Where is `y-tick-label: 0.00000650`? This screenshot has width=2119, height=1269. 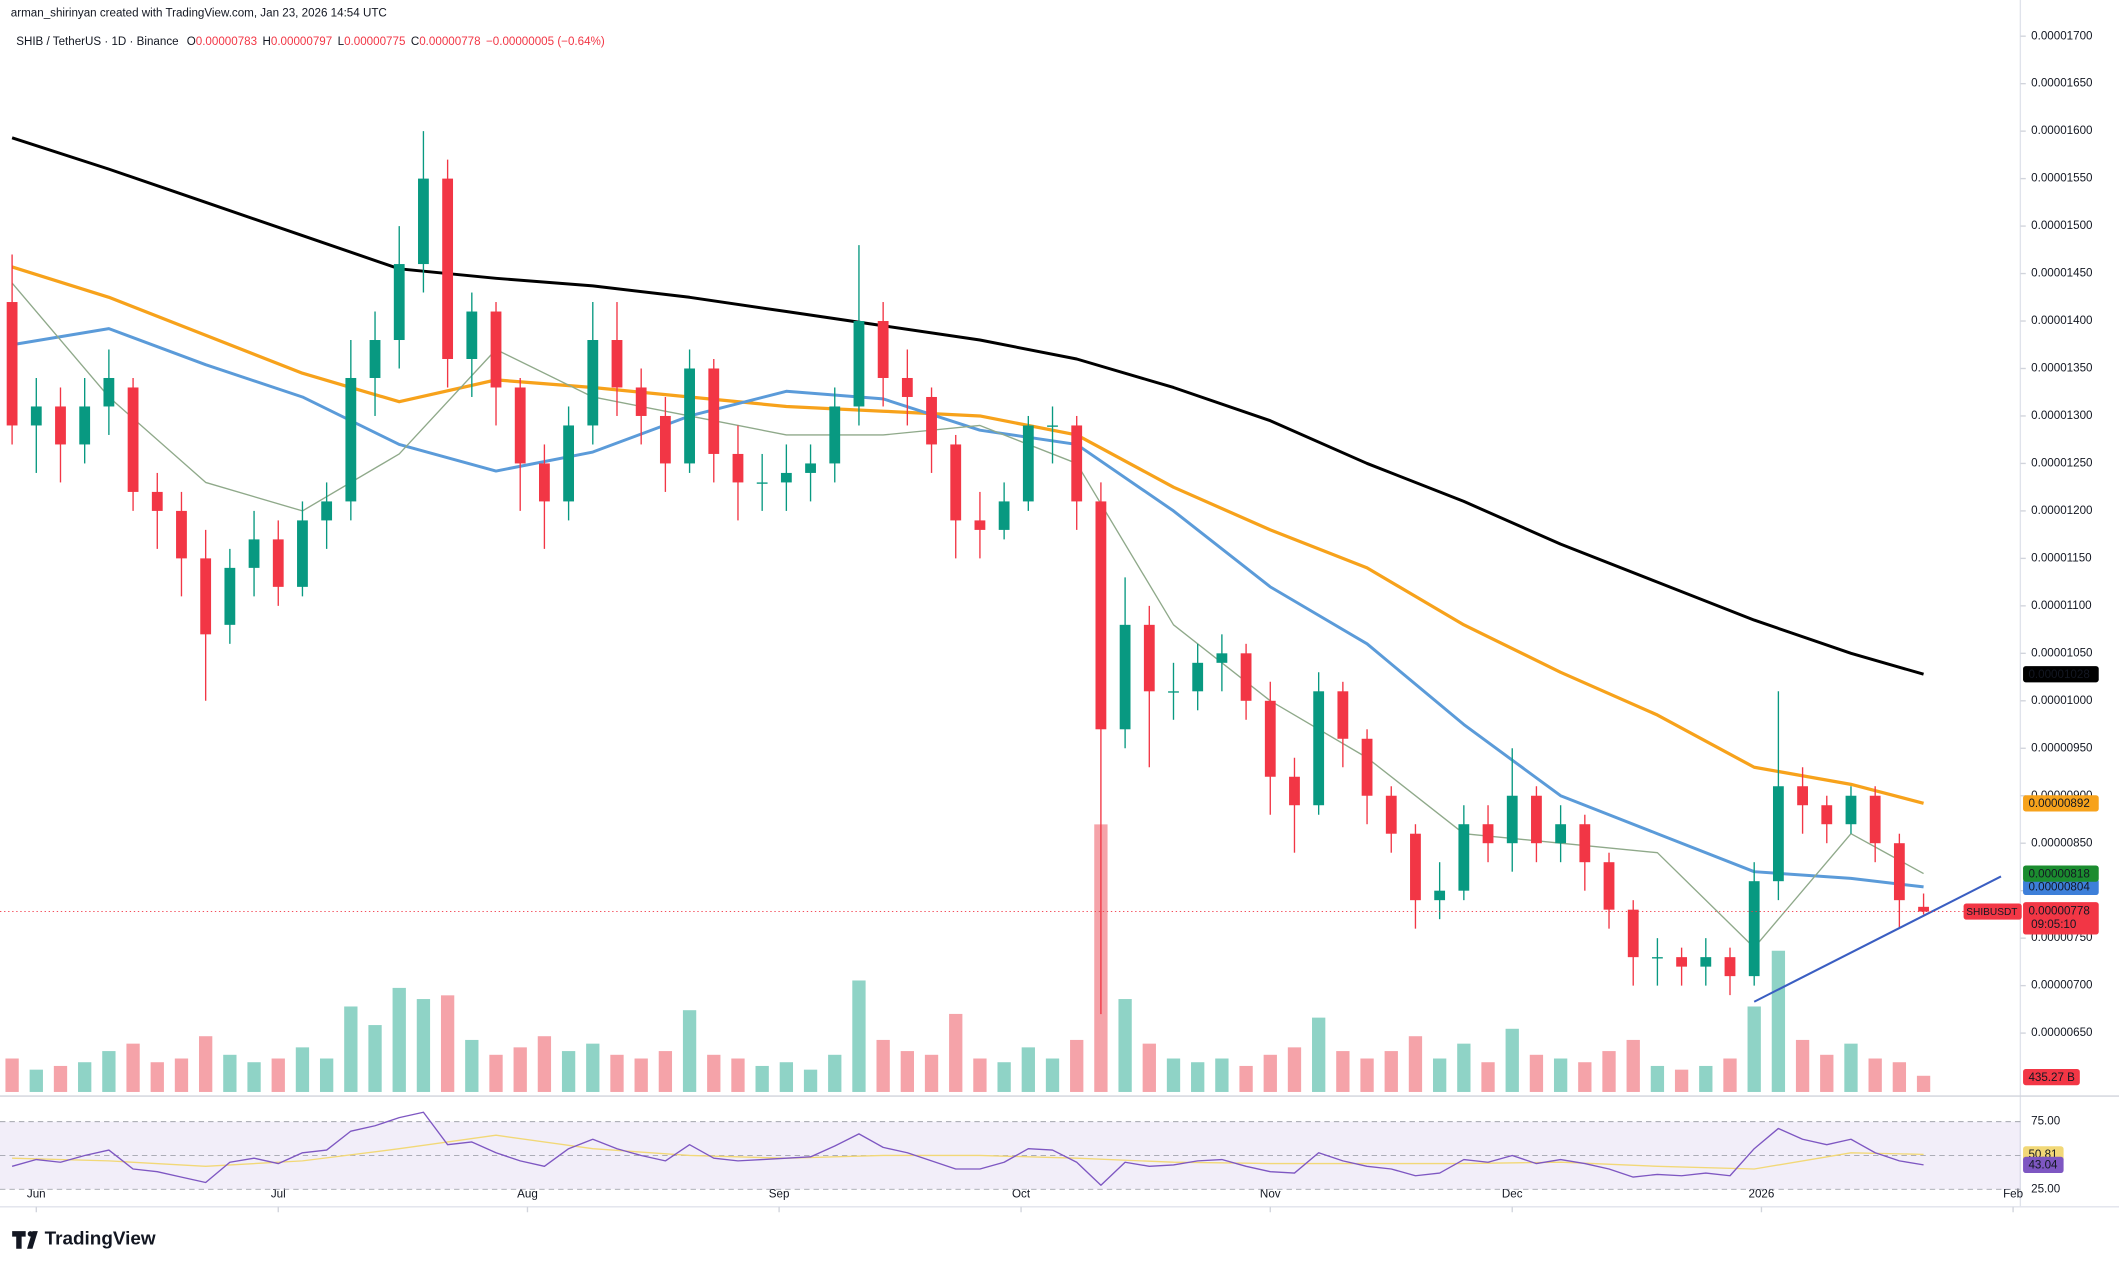 y-tick-label: 0.00000650 is located at coordinates (2061, 1032).